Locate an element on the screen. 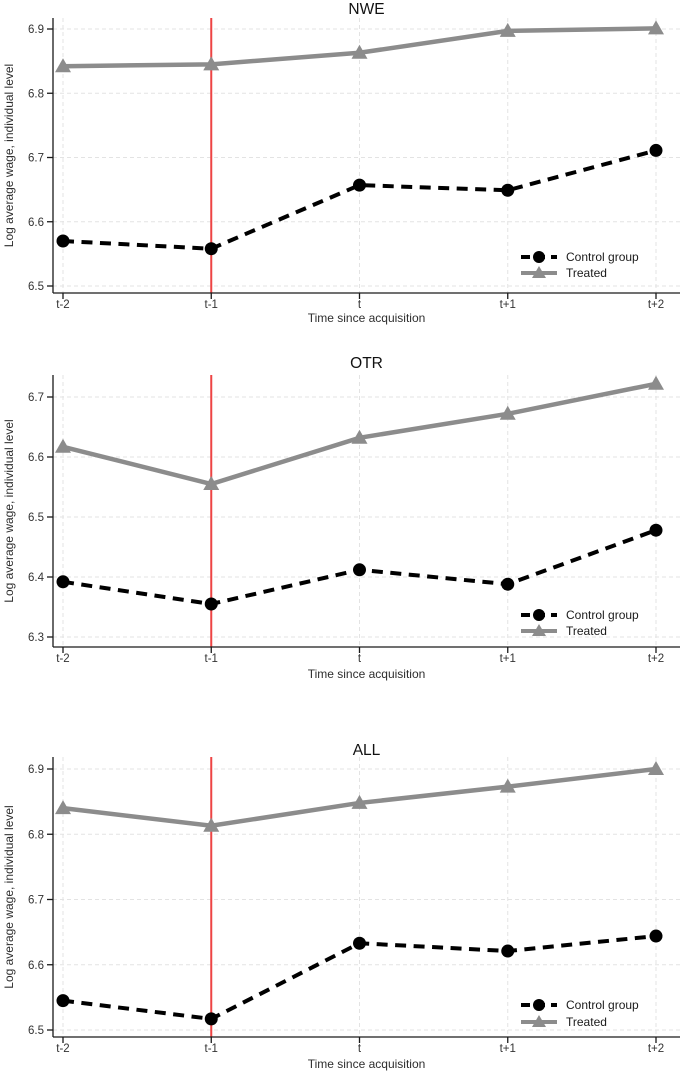 The image size is (685, 1079). y-tick-label: 6.3 is located at coordinates (36, 638).